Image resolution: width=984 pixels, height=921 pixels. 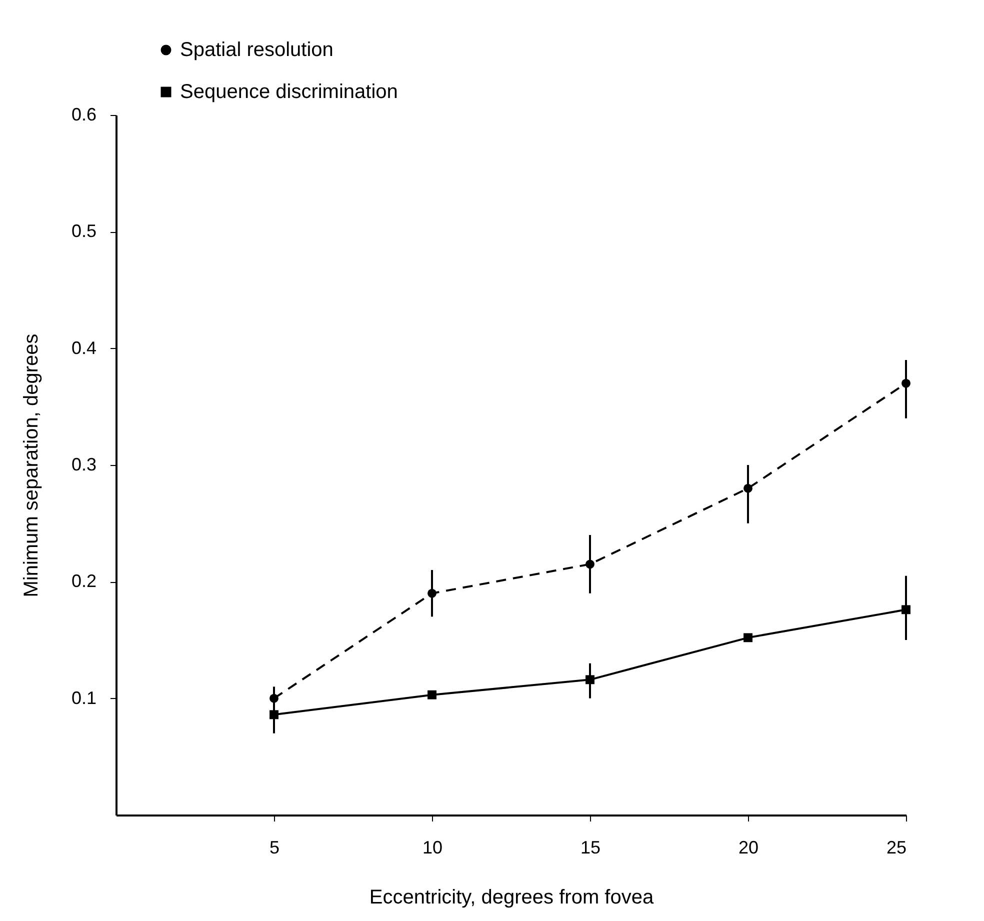 I want to click on legend-label: Sequence discrimination, so click(x=289, y=92).